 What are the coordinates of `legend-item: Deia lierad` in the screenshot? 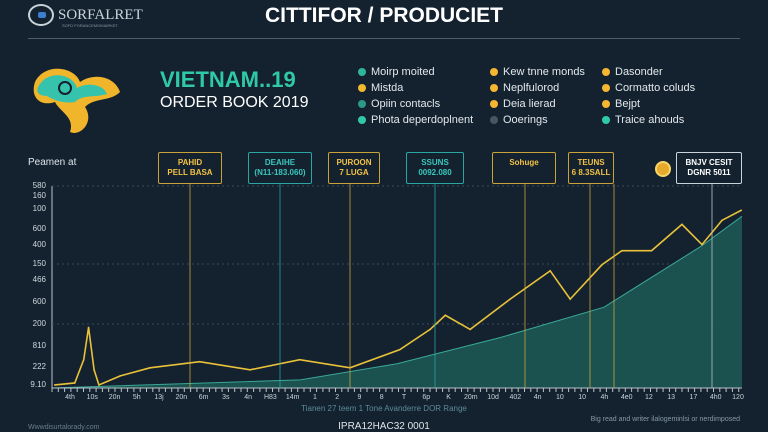 It's located at (546, 103).